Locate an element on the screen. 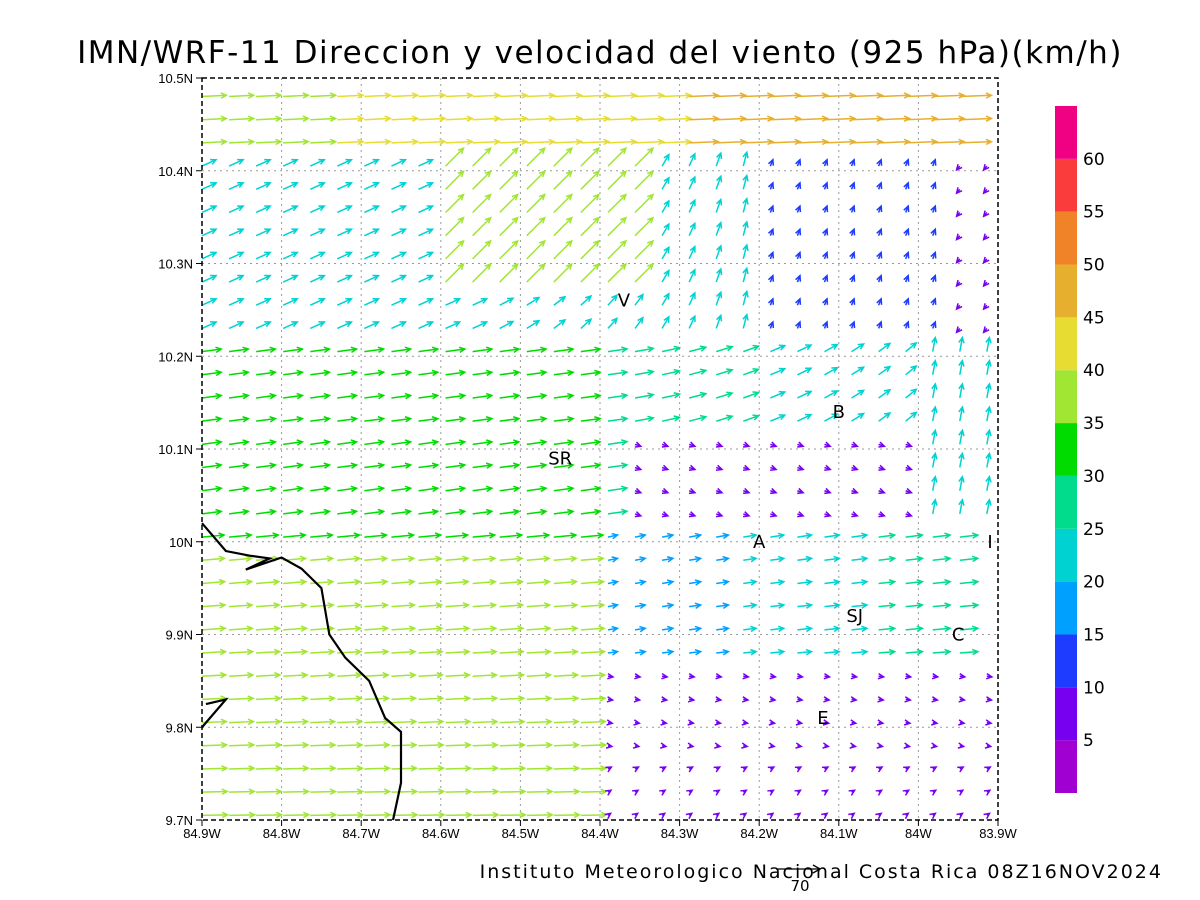 The width and height of the screenshot is (1200, 900). y-axis-ticks: 10.5N 10.4N 10.3N 10.2N 10.1N 10N 9.9N 9.8N 9.7N is located at coordinates (180, 449).